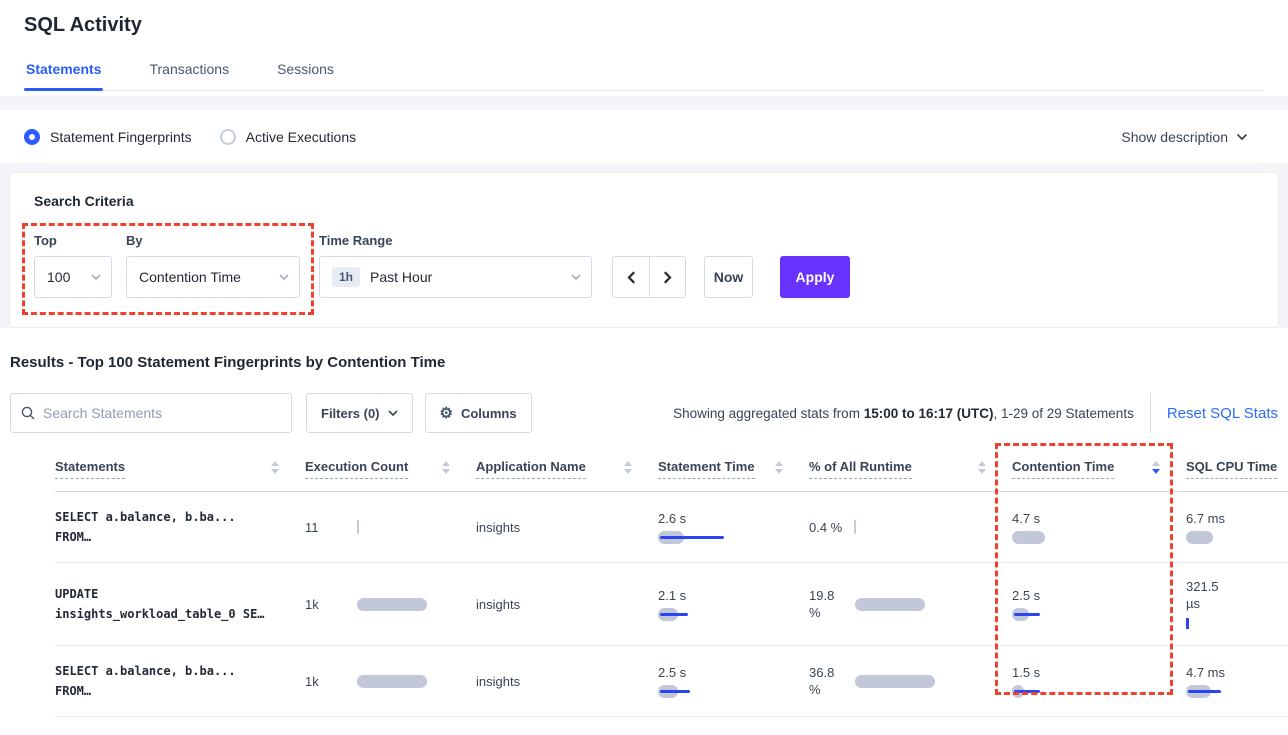 This screenshot has width=1288, height=735. Describe the element at coordinates (305, 69) in the screenshot. I see `tab-sessions: Sessions` at that location.